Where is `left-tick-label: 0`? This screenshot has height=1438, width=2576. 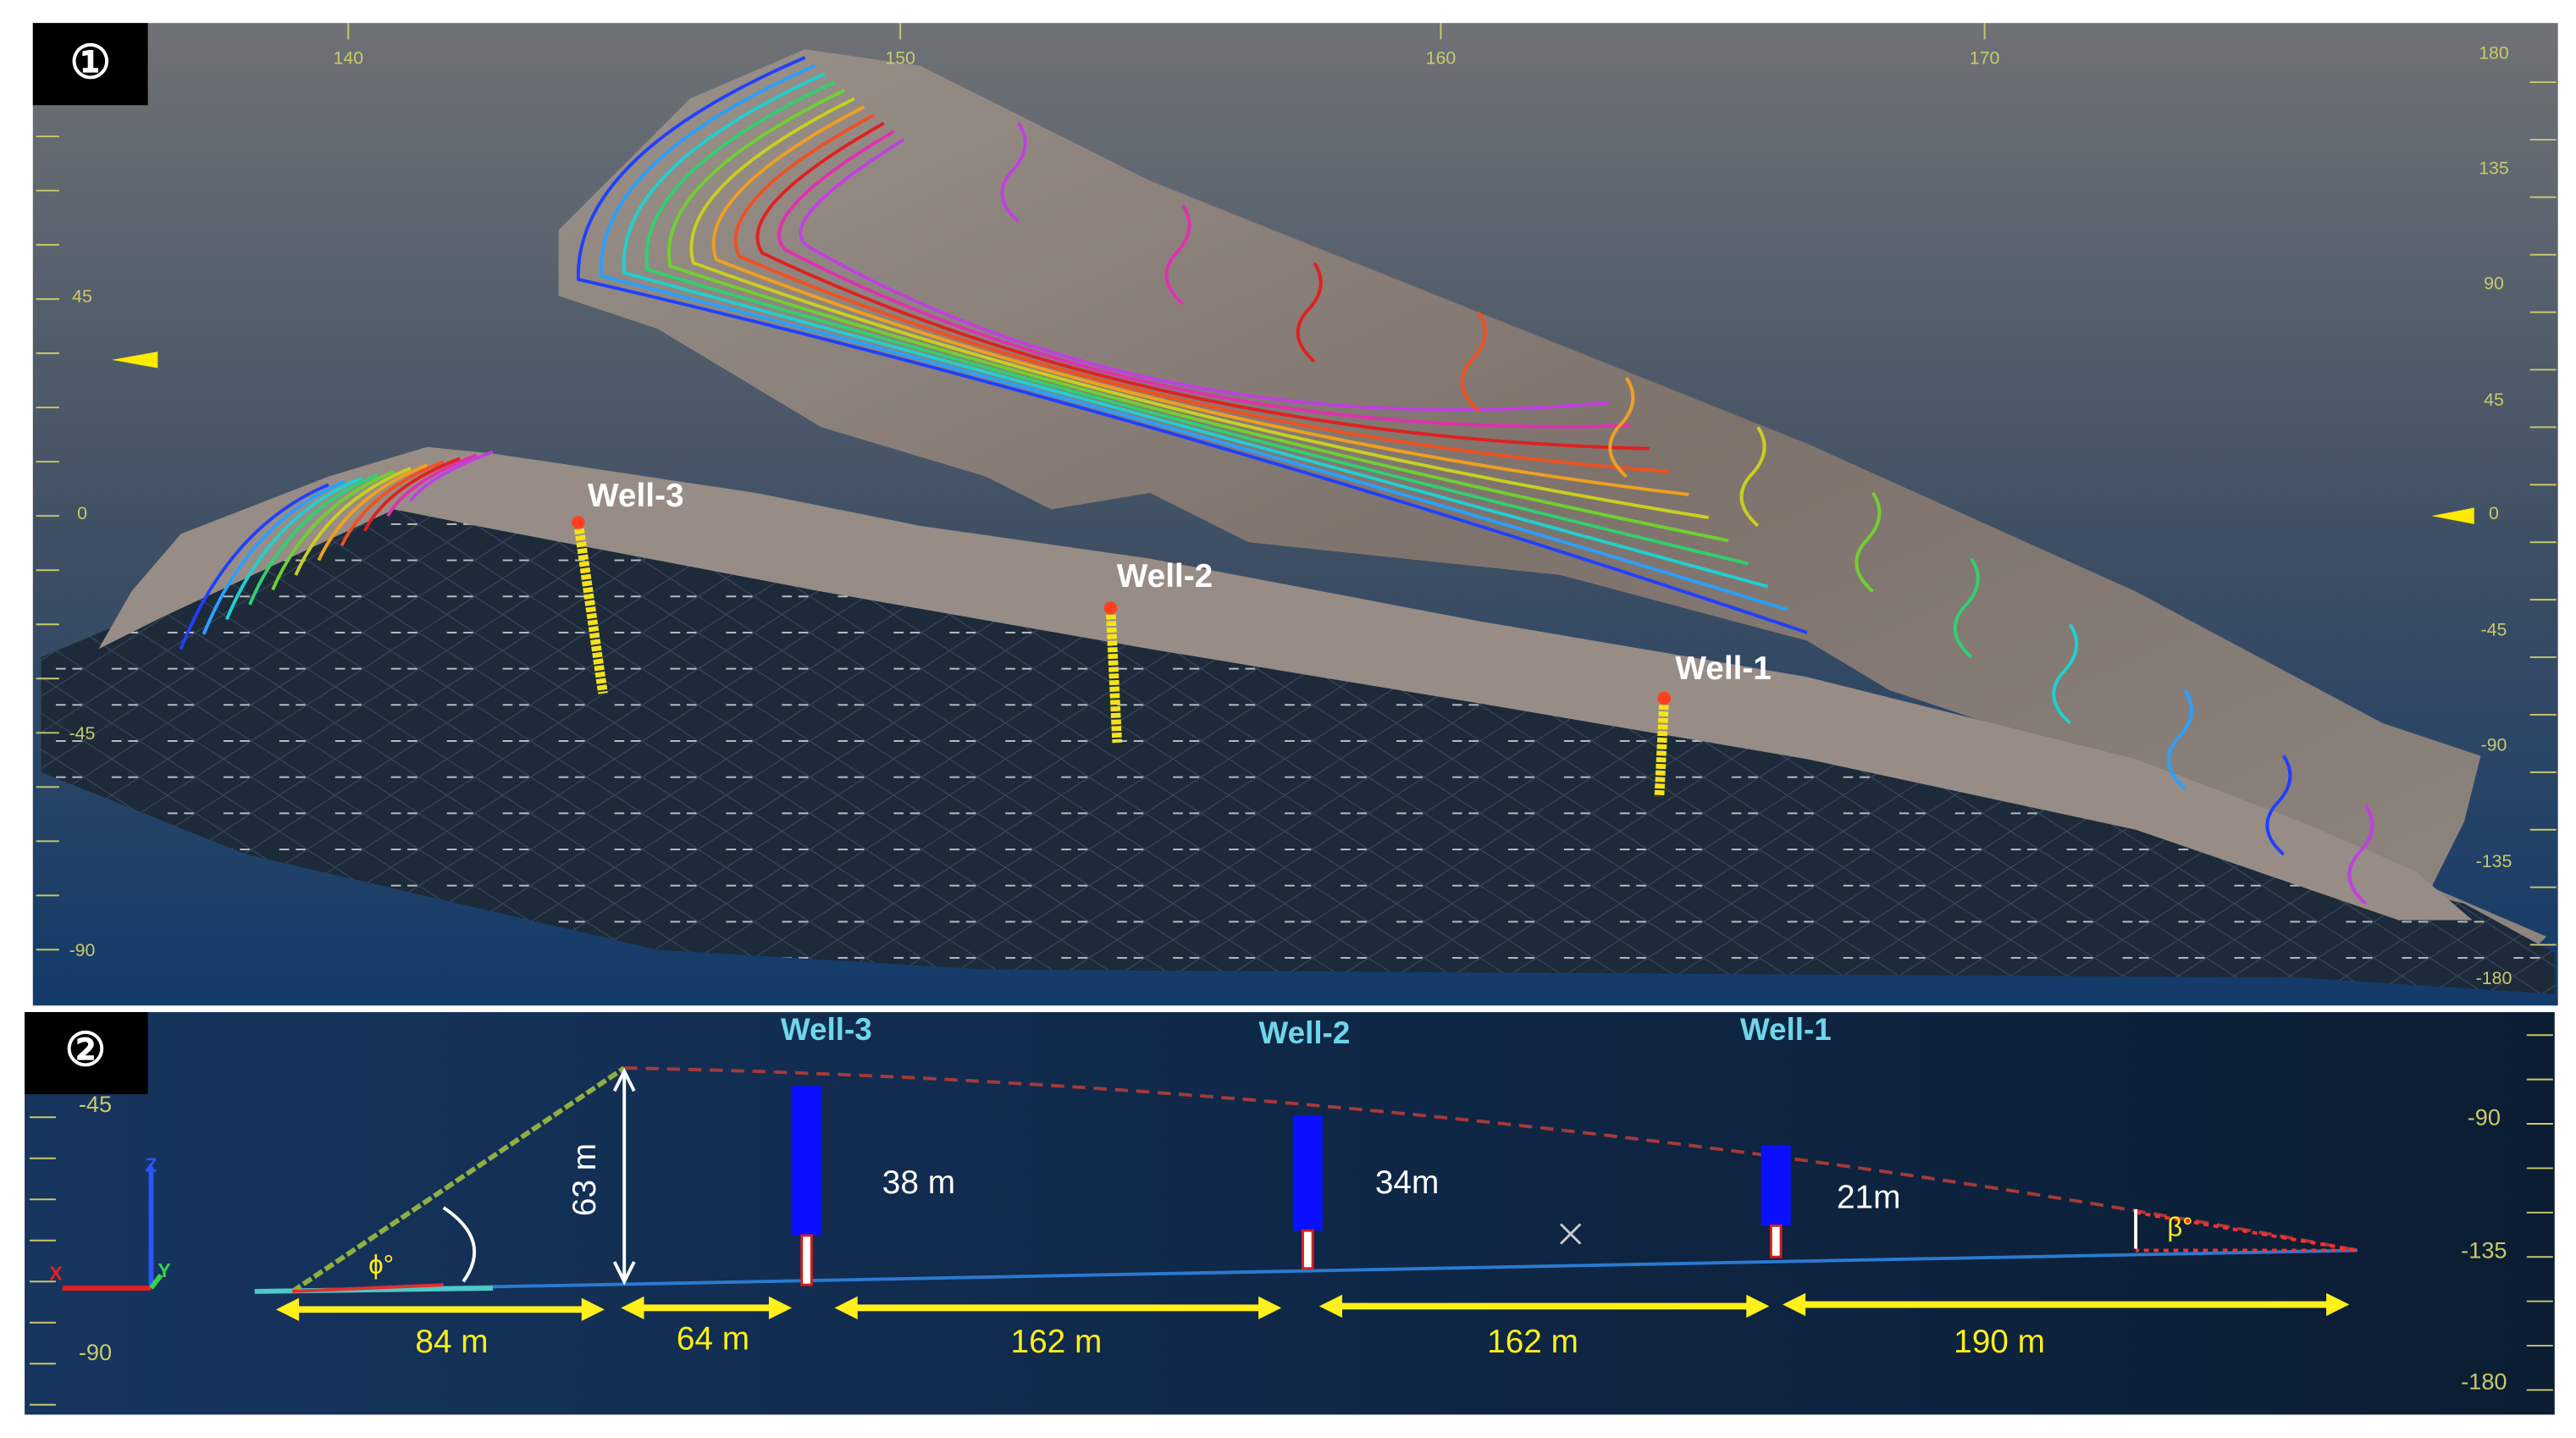
left-tick-label: 0 is located at coordinates (82, 513).